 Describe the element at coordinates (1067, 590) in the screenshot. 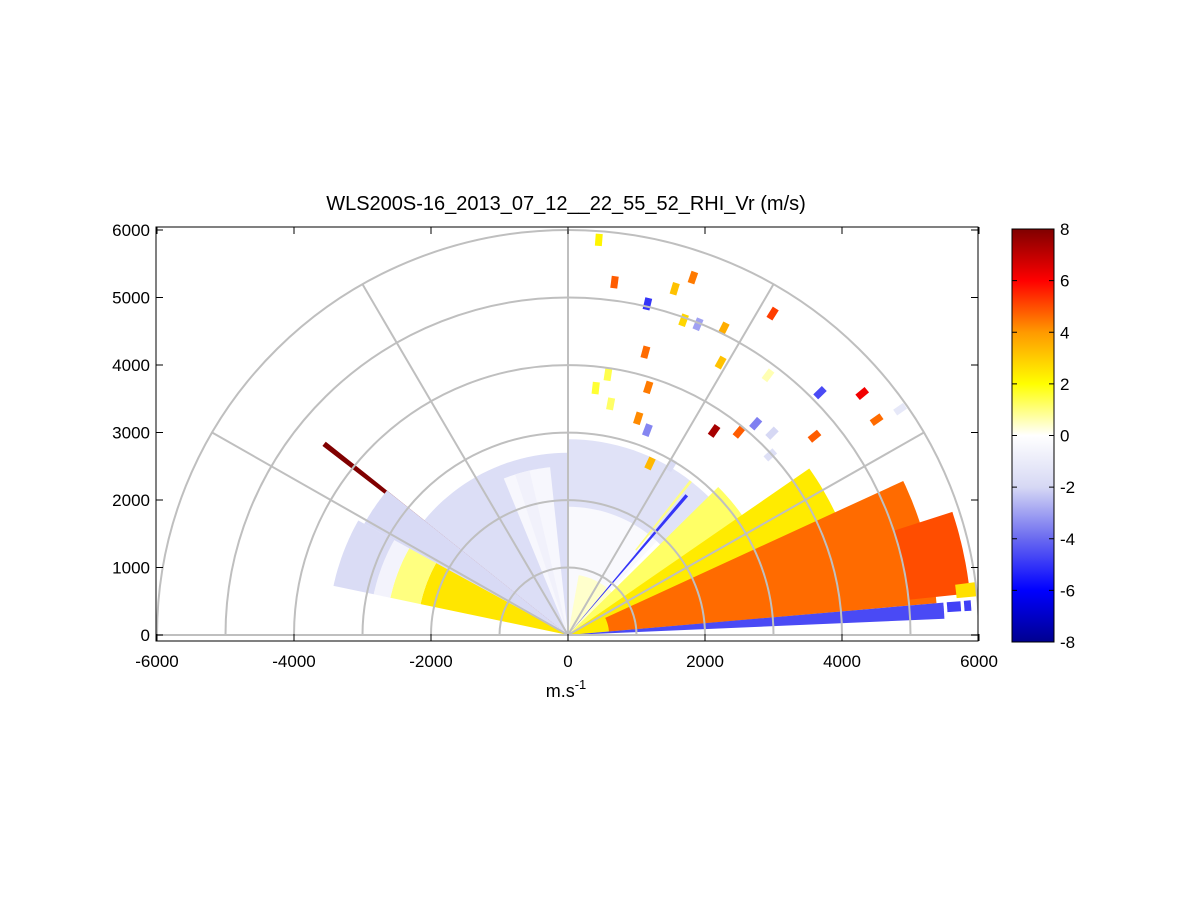

I see `colorbar-tick-label: -6` at that location.